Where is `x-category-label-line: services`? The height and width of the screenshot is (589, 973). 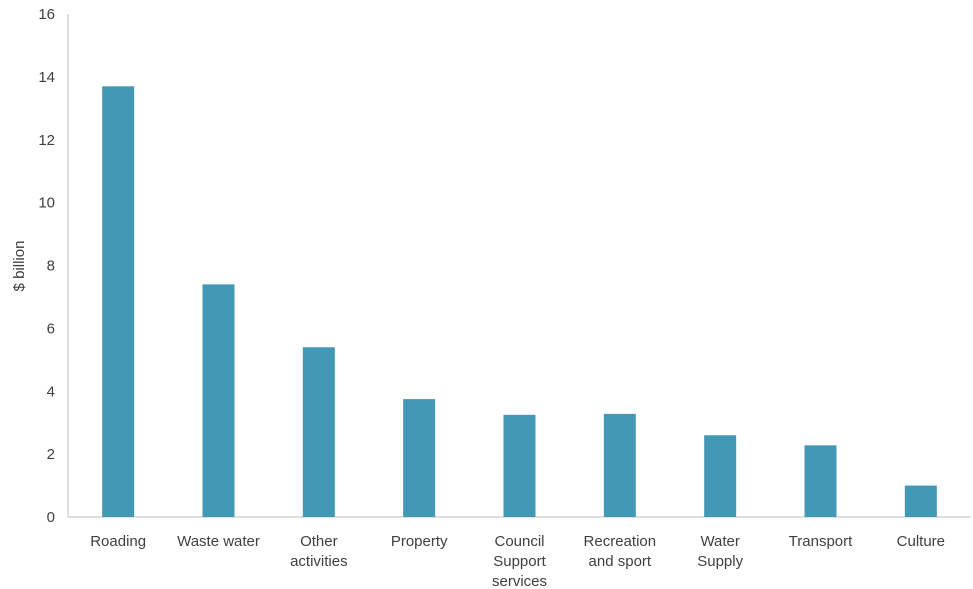 x-category-label-line: services is located at coordinates (519, 581).